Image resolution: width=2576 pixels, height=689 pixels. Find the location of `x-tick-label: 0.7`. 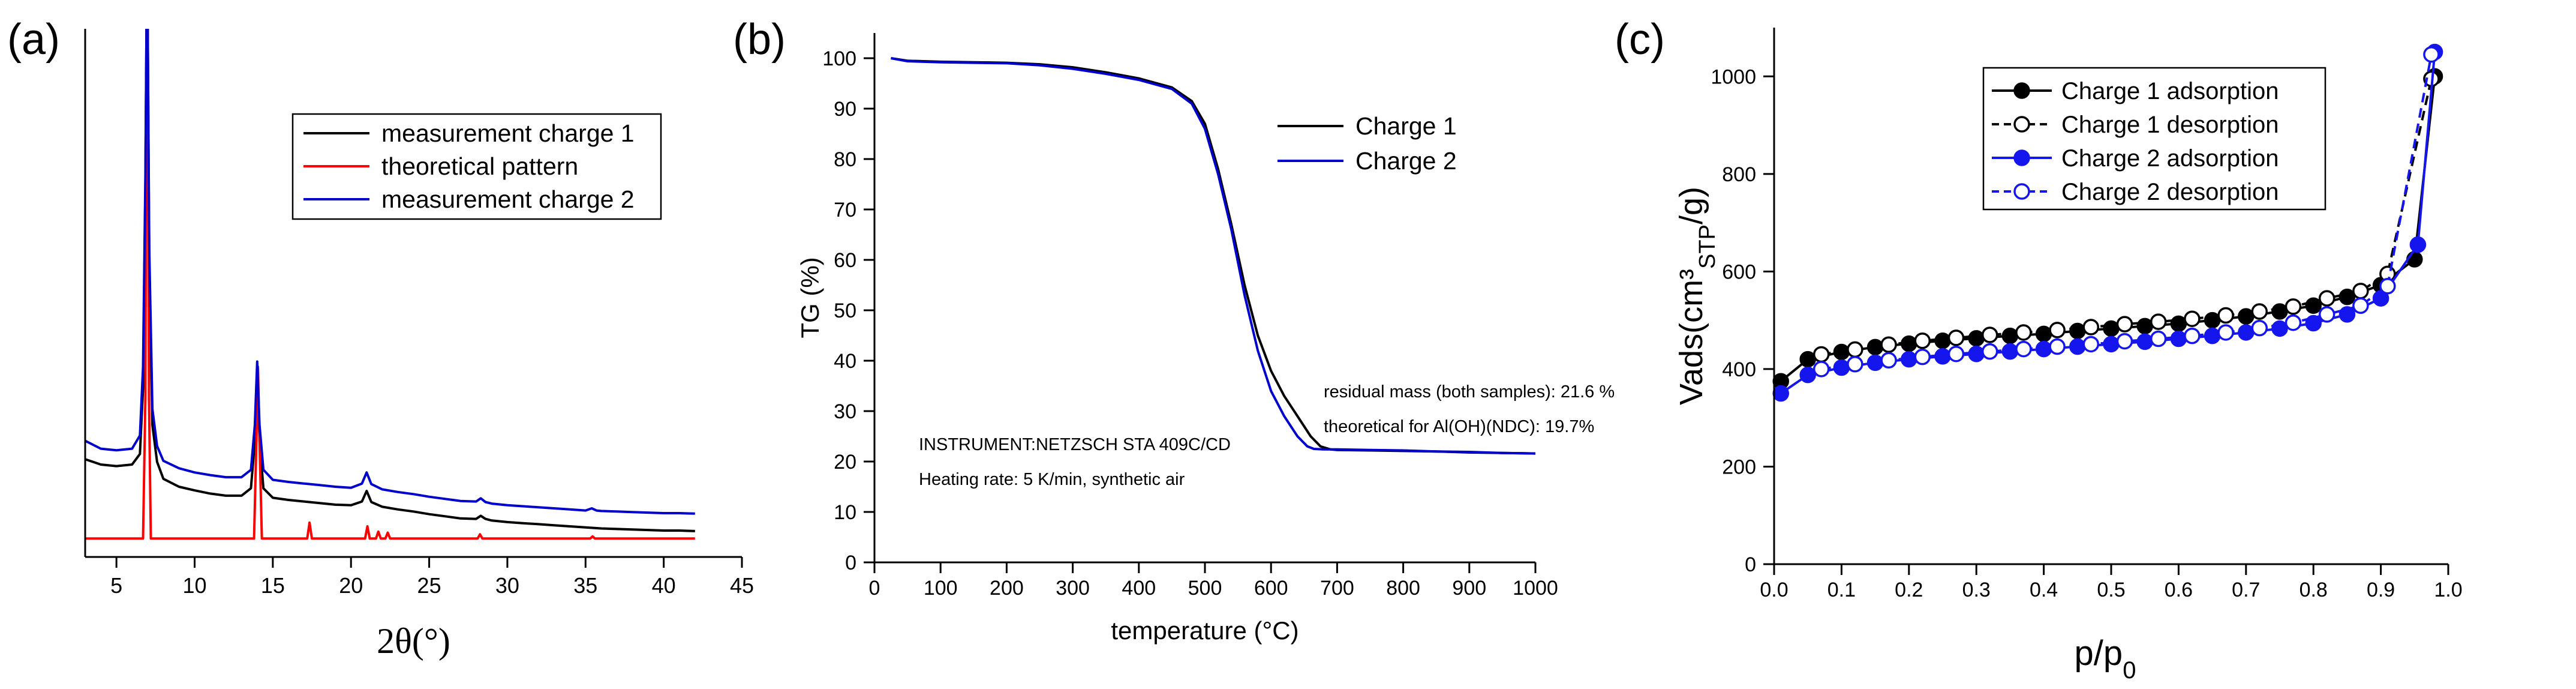

x-tick-label: 0.7 is located at coordinates (2246, 590).